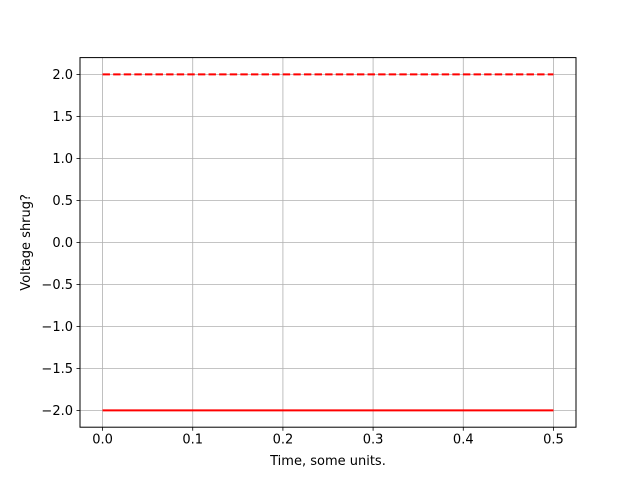 The height and width of the screenshot is (480, 640). I want to click on x-tick-label: 0.4, so click(463, 440).